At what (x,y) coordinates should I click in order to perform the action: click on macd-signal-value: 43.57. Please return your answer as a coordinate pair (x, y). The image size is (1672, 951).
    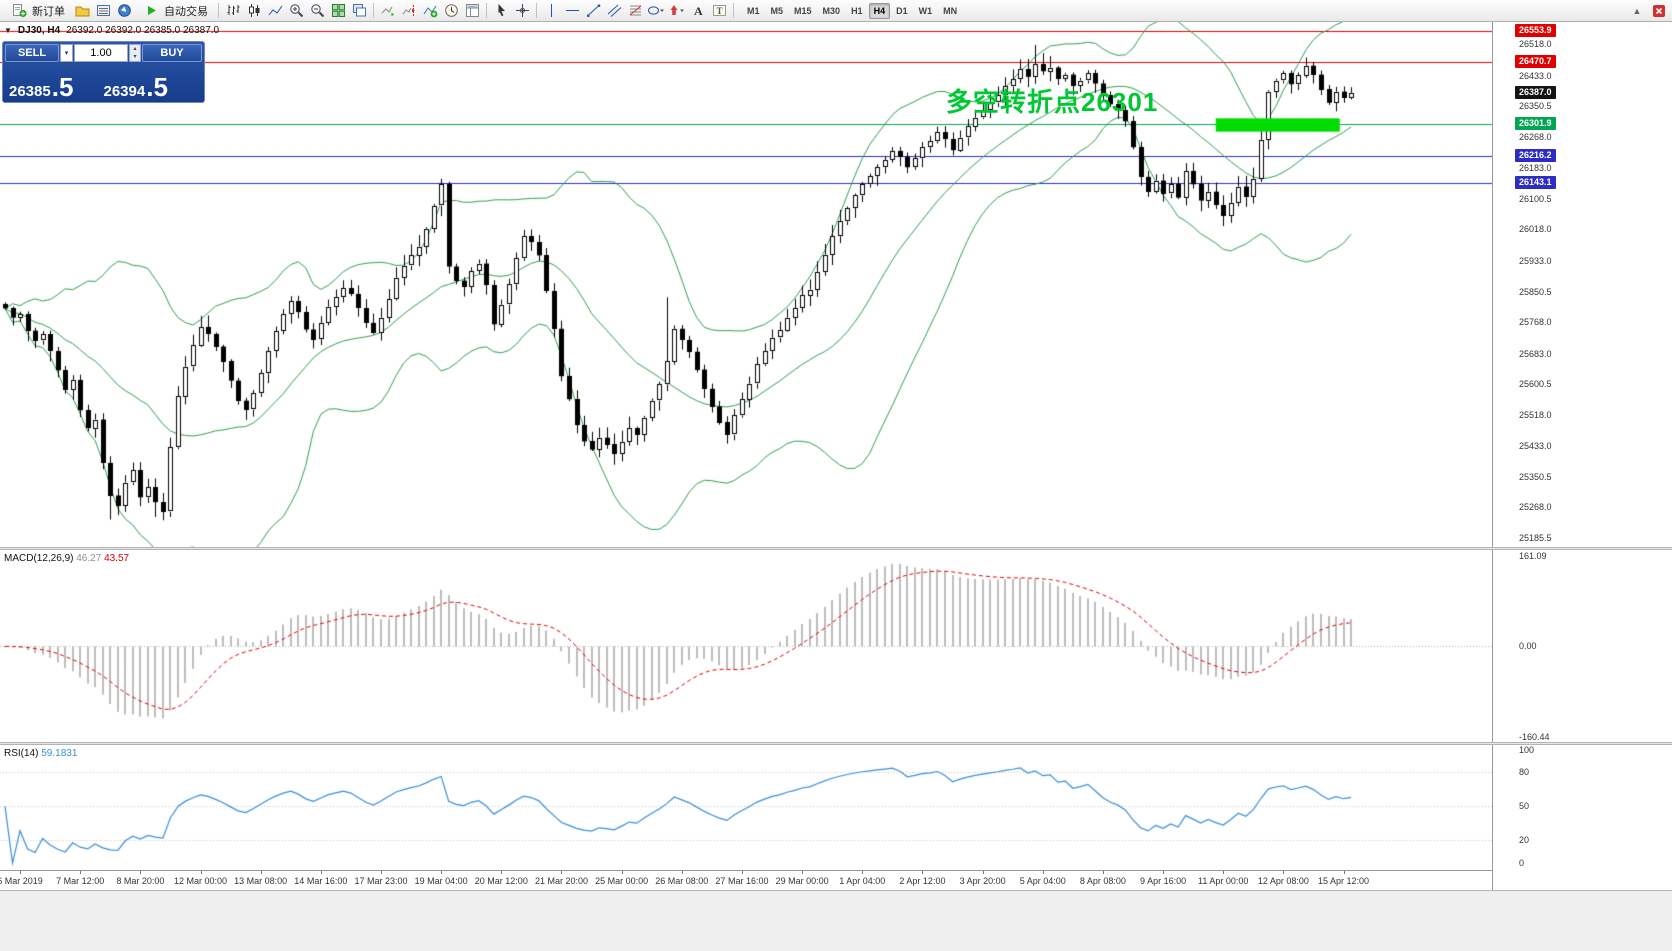
    Looking at the image, I should click on (117, 558).